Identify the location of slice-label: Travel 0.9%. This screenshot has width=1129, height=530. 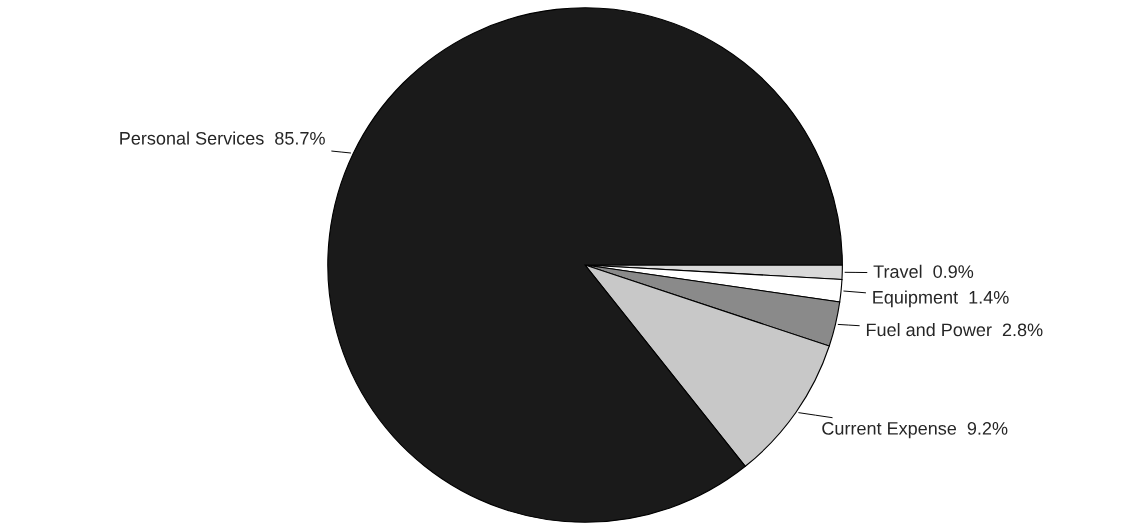
(923, 271).